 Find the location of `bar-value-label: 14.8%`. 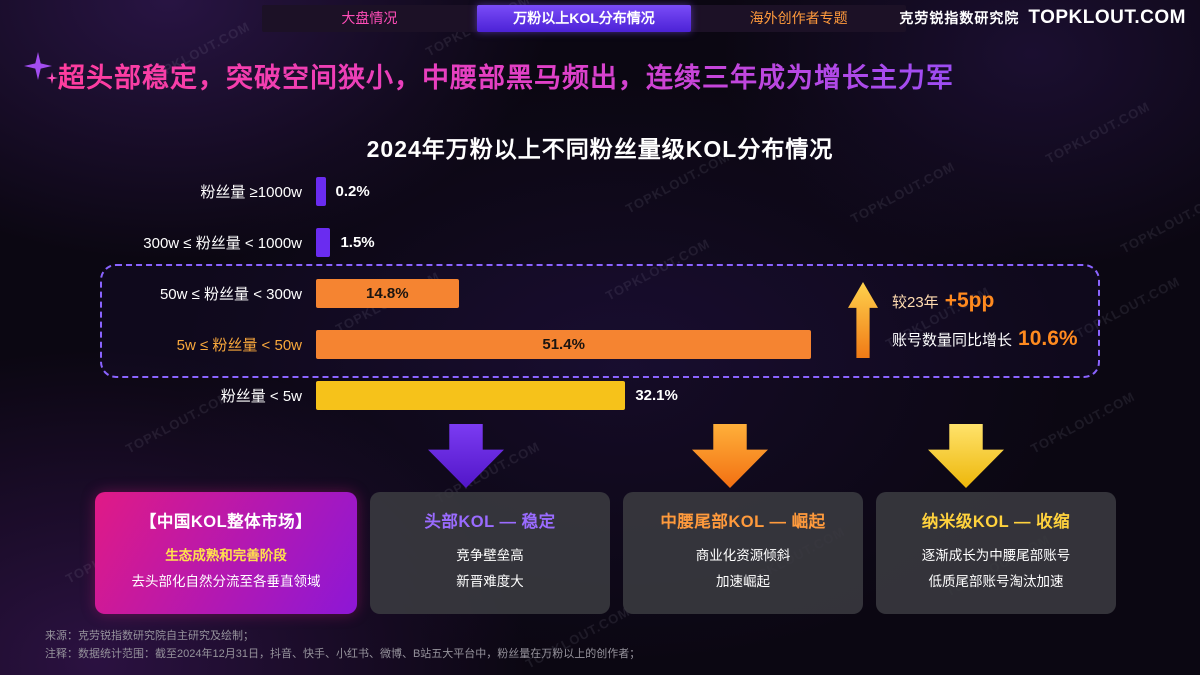

bar-value-label: 14.8% is located at coordinates (387, 293).